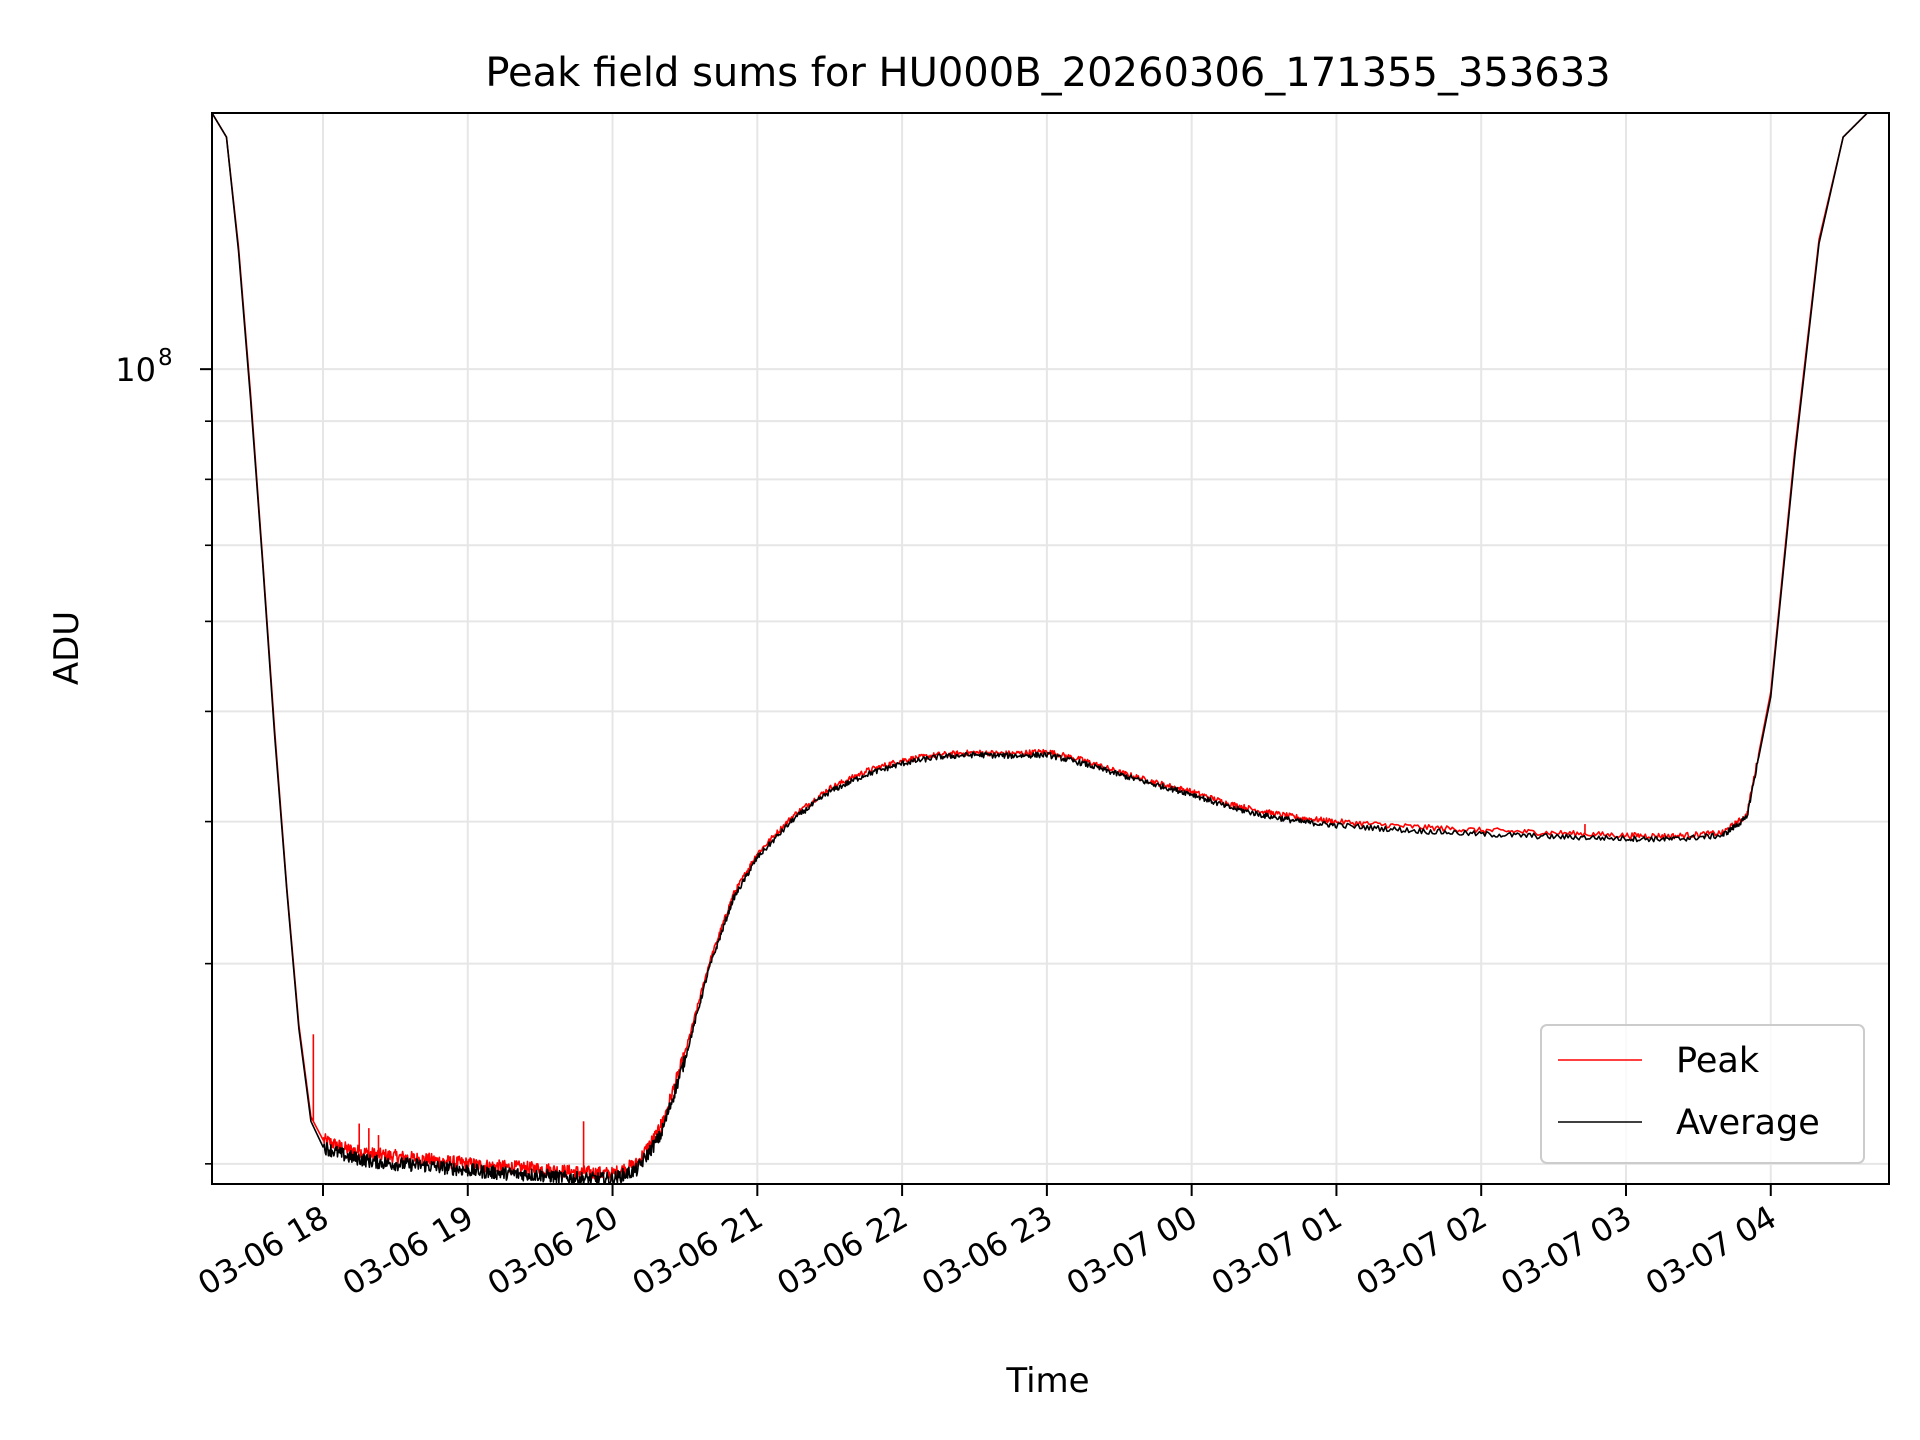  What do you see at coordinates (67, 648) in the screenshot?
I see `y-axis-label: ADU` at bounding box center [67, 648].